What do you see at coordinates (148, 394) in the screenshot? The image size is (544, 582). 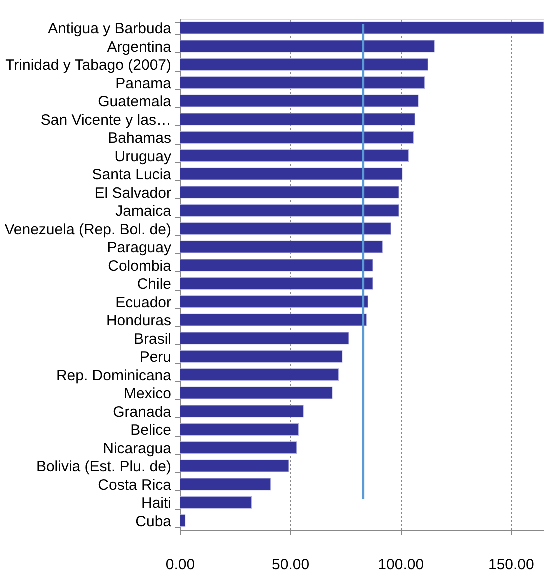 I see `y-tick-label: Mexico` at bounding box center [148, 394].